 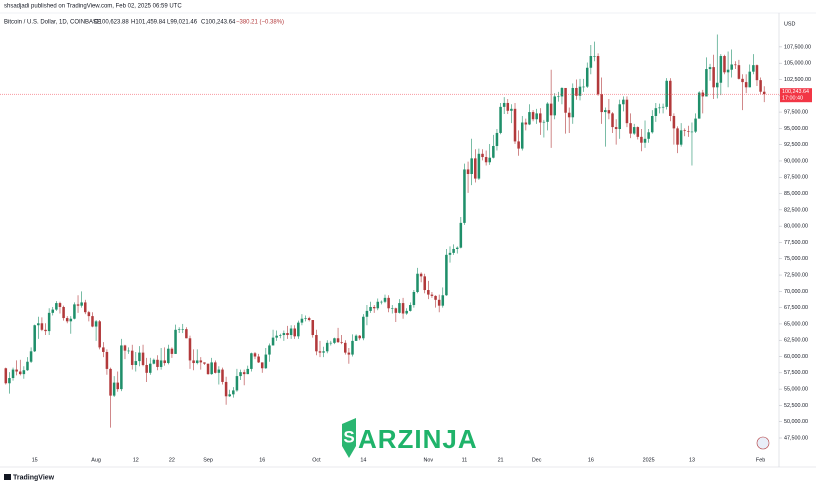 I want to click on x-tick-label: 22, so click(x=172, y=460).